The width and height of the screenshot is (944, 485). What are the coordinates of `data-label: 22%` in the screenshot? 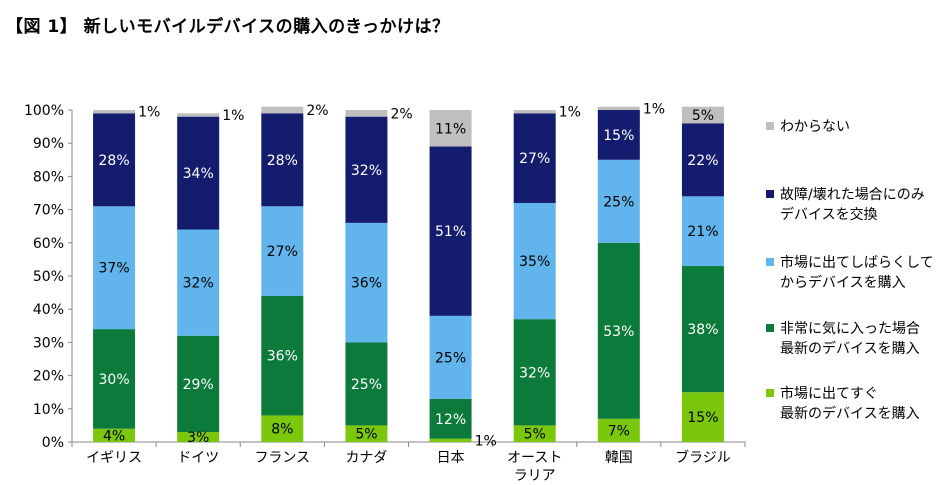 It's located at (702, 161).